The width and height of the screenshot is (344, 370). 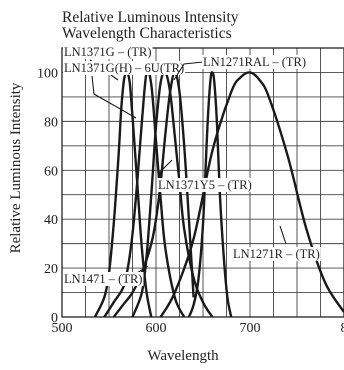 What do you see at coordinates (150, 17) in the screenshot?
I see `chart-title: Relative Luminous Intensity` at bounding box center [150, 17].